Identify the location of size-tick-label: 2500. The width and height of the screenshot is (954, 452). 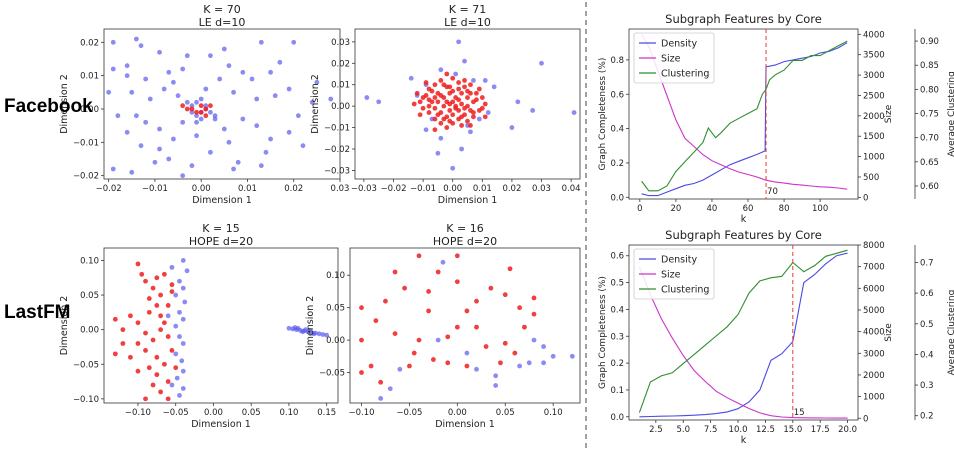
(874, 96).